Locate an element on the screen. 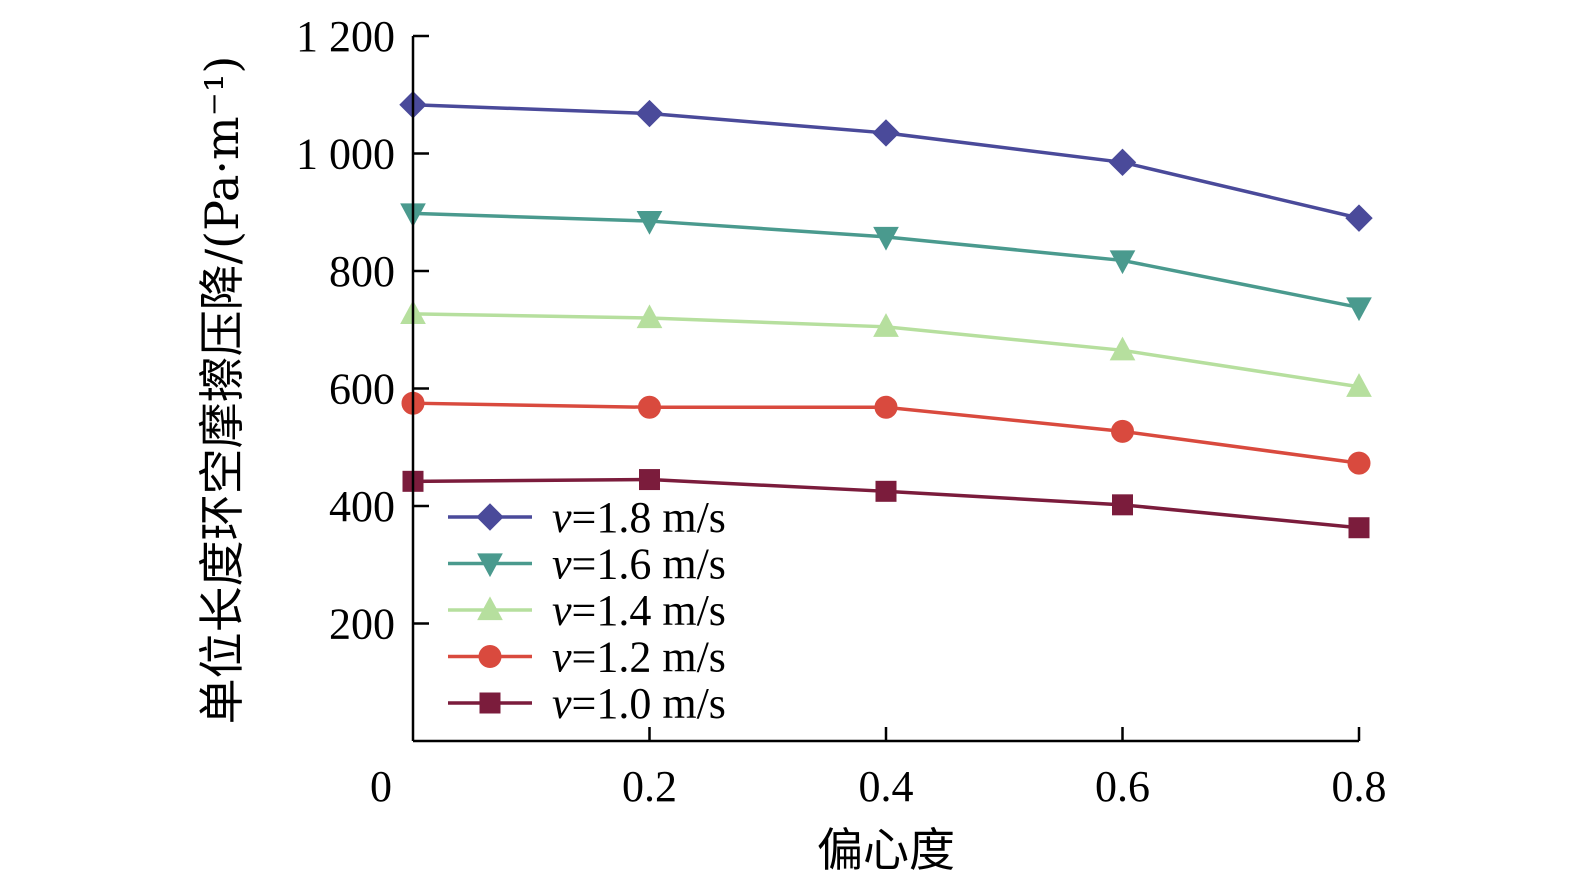 Image resolution: width=1575 pixels, height=886 pixels. y-axis-title: 单位长度环空摩擦压降/(Pa·m⁻¹) is located at coordinates (222, 390).